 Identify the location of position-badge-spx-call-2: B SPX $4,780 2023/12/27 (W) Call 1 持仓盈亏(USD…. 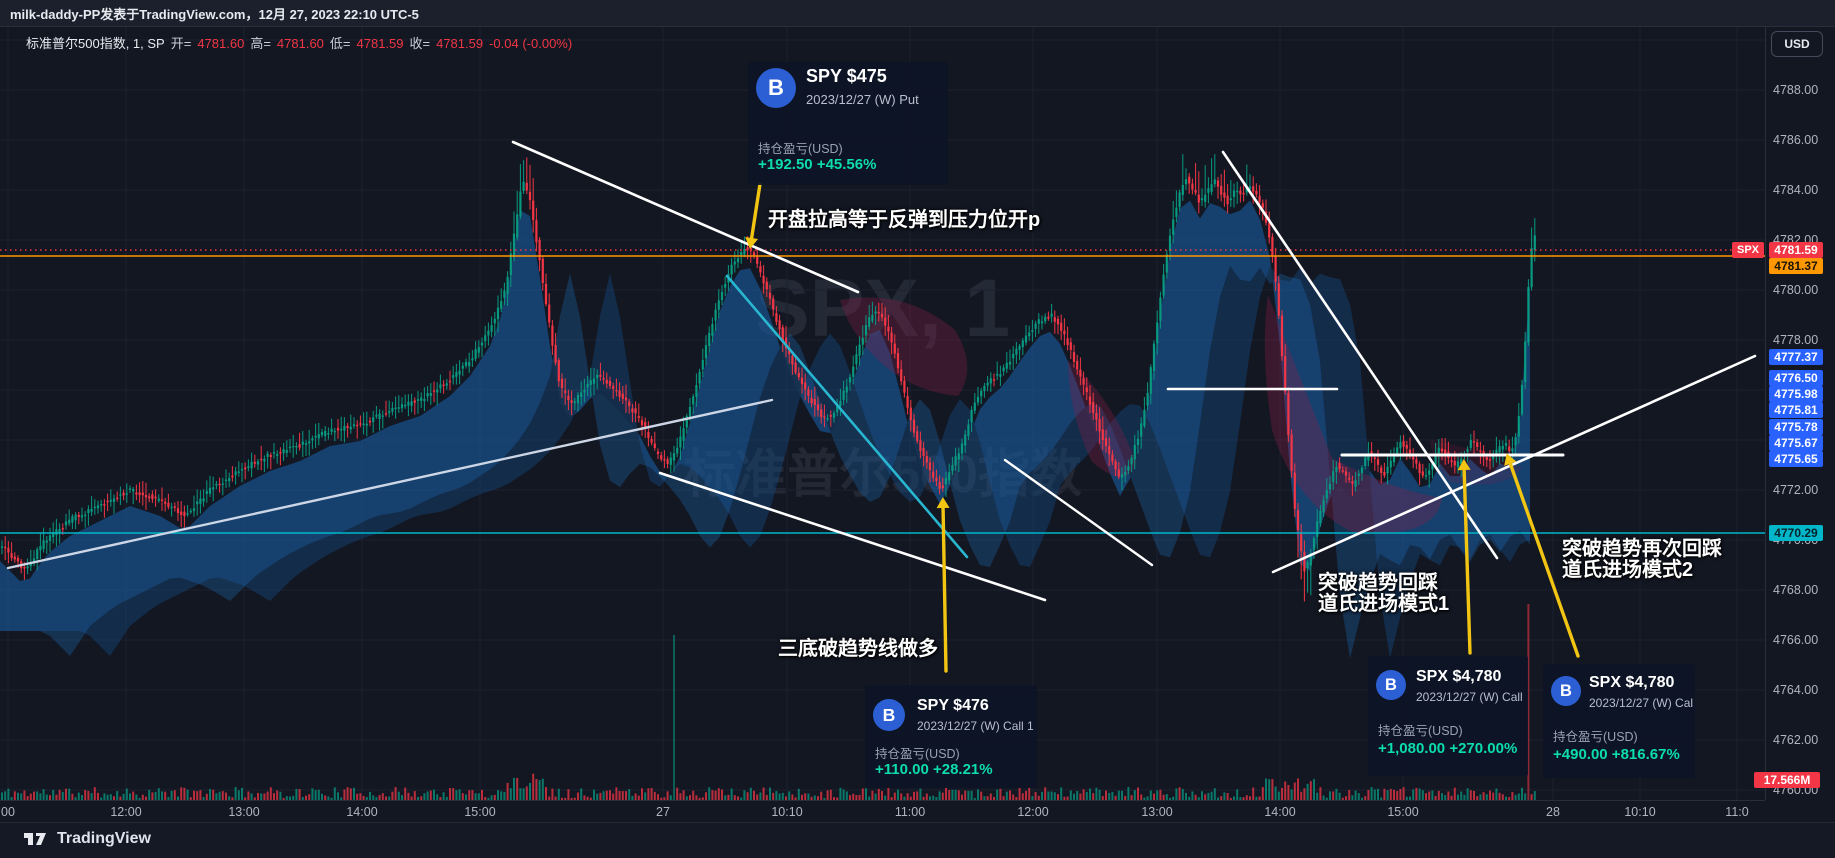
(1619, 721).